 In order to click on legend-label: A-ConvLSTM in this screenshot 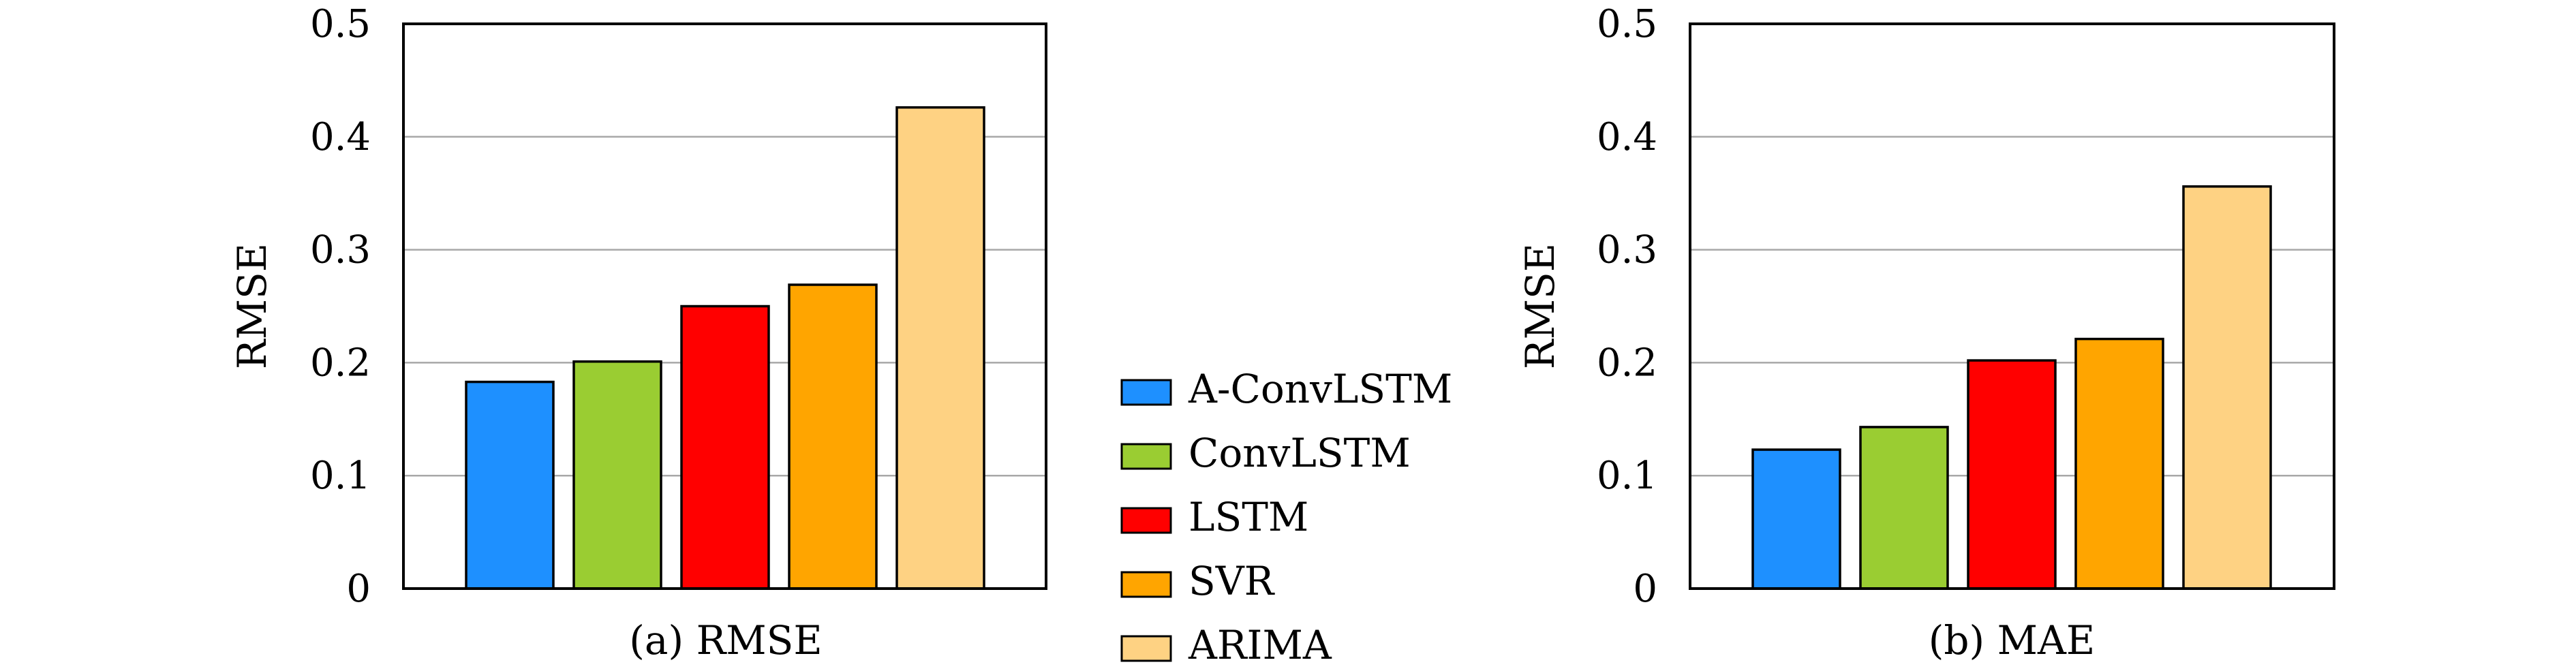, I will do `click(1320, 389)`.